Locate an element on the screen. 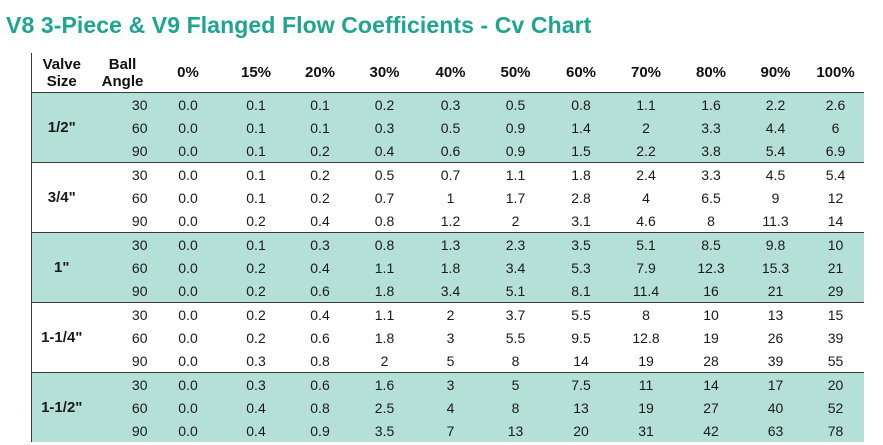 Image resolution: width=883 pixels, height=445 pixels. header-percent: 60% is located at coordinates (581, 72).